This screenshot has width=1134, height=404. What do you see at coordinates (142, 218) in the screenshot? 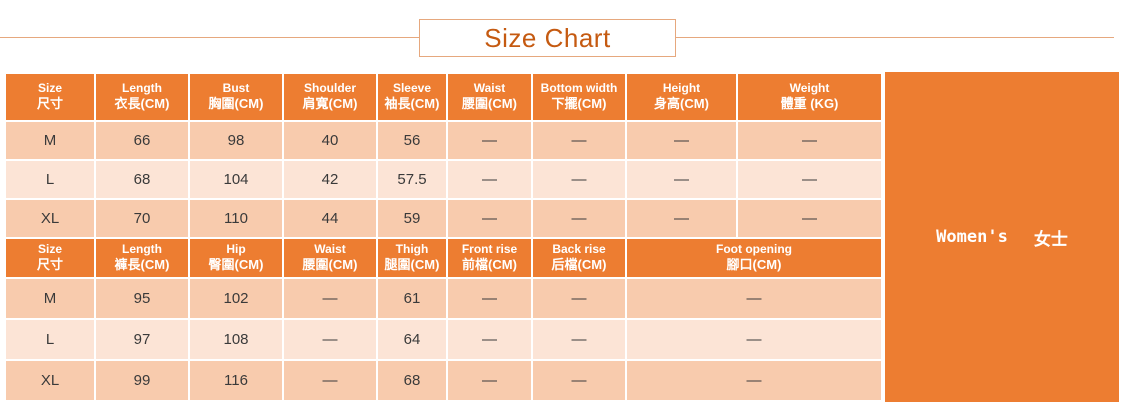
I see `value-cell: 70` at bounding box center [142, 218].